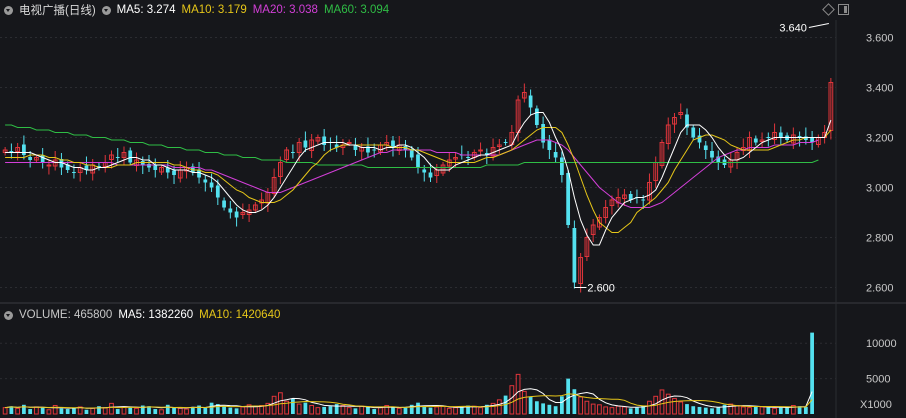 Image resolution: width=906 pixels, height=418 pixels. Describe the element at coordinates (881, 344) in the screenshot. I see `volume-tick-label: 10000` at that location.